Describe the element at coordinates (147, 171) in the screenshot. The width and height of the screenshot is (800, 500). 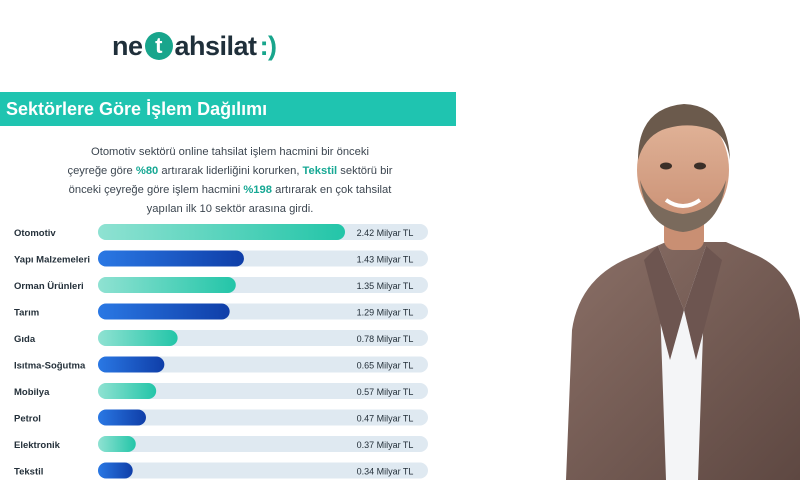
I see `intro-highlight: %80` at that location.